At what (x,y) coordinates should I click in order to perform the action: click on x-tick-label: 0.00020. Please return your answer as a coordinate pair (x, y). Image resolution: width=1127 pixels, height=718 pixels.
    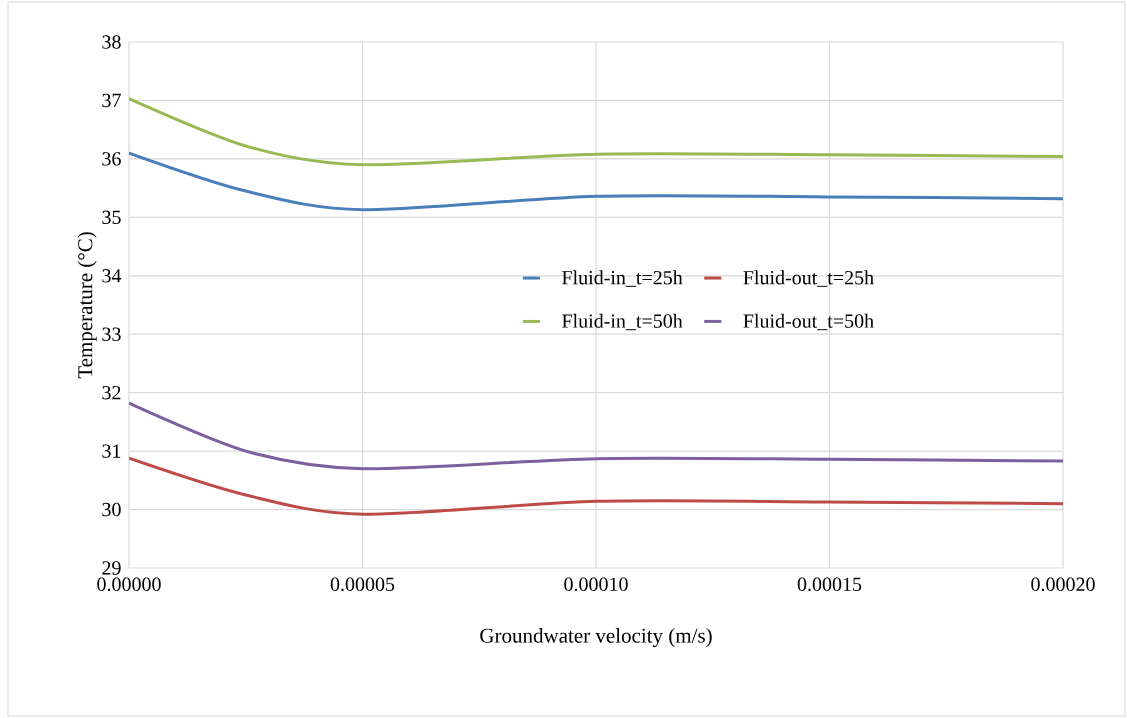
    Looking at the image, I should click on (1063, 584).